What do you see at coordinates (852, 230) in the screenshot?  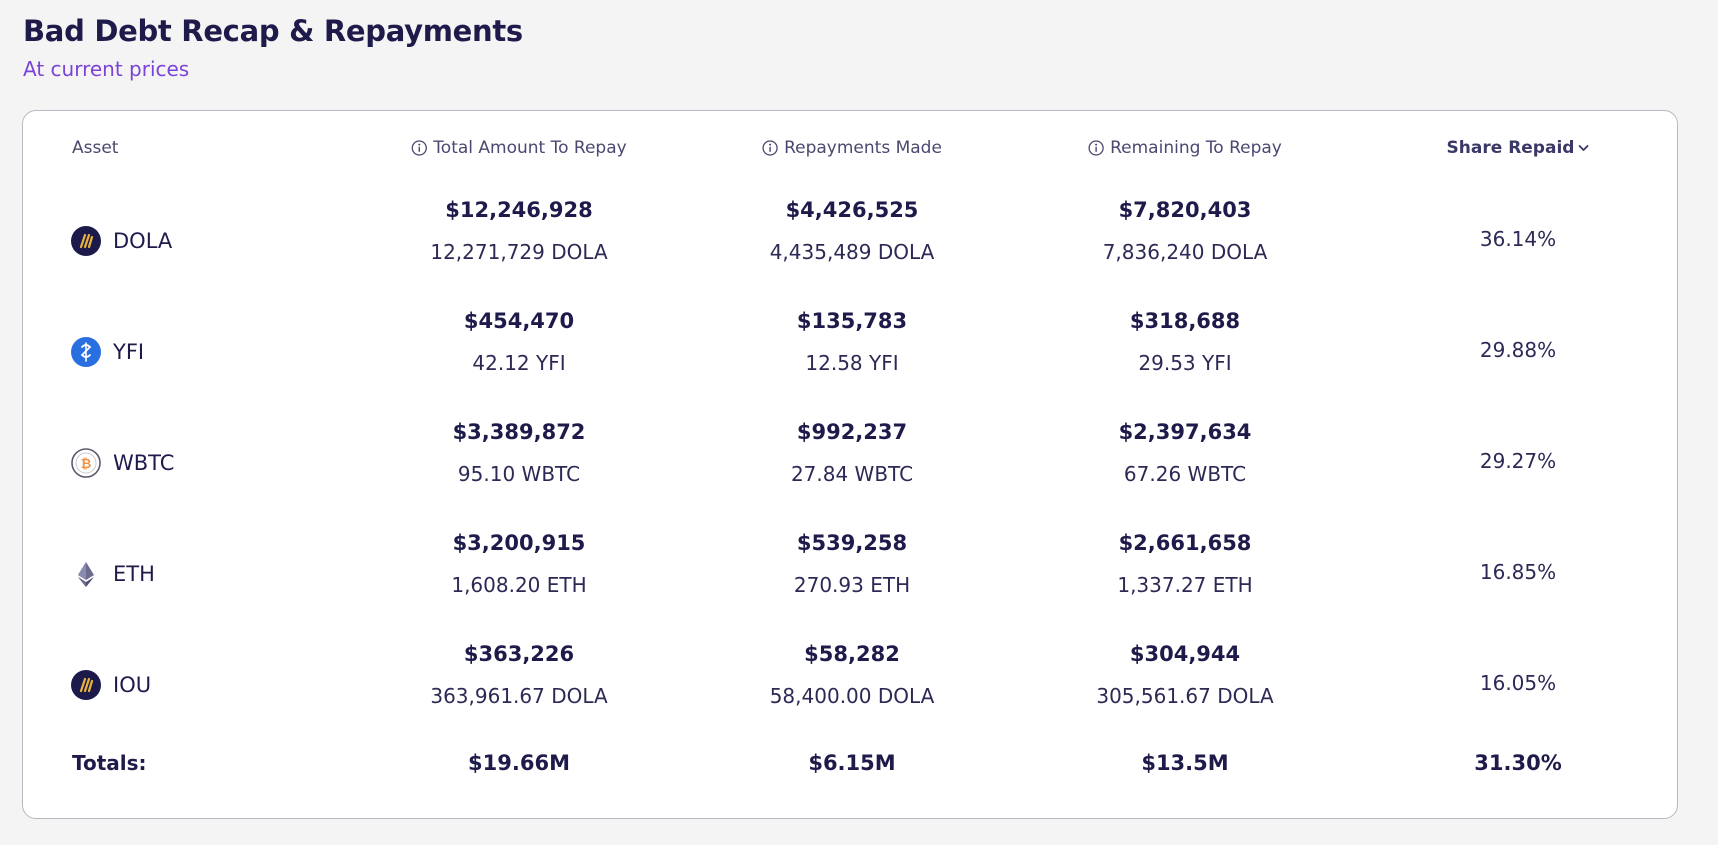 I see `repaid-cell: $4,426,525 4,435,489 DOLA` at bounding box center [852, 230].